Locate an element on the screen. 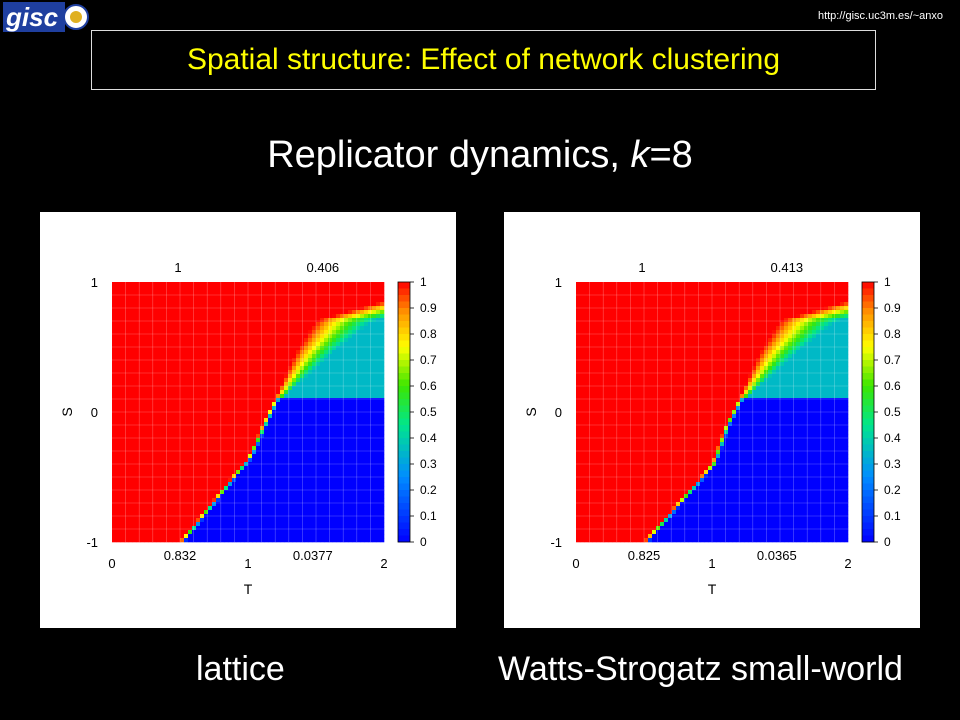 The height and width of the screenshot is (720, 960). colorbar-tick-label: 0.7 is located at coordinates (428, 360).